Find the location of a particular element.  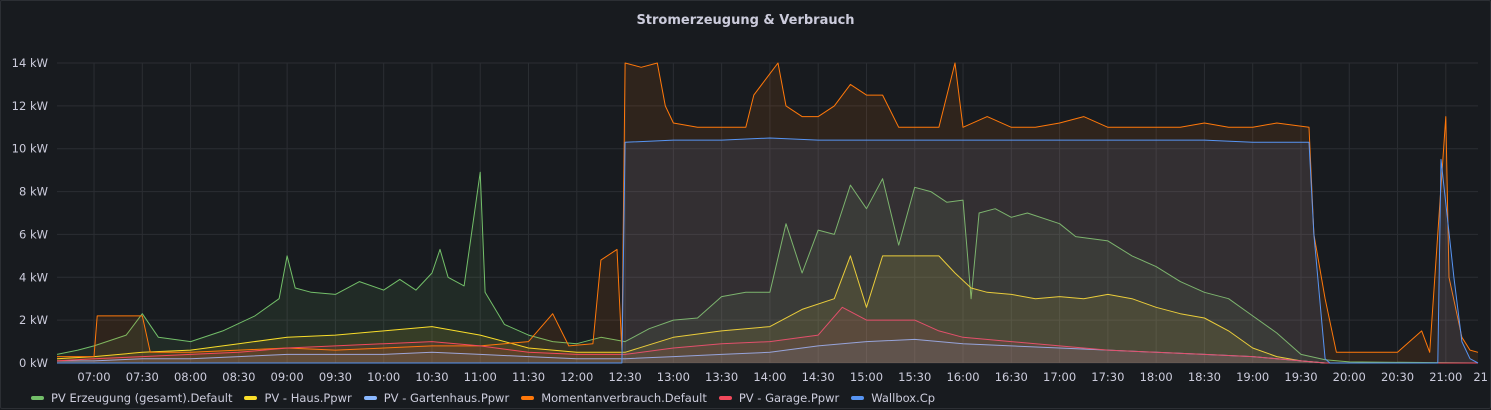

y-tick-label: 0 kW is located at coordinates (33, 363).